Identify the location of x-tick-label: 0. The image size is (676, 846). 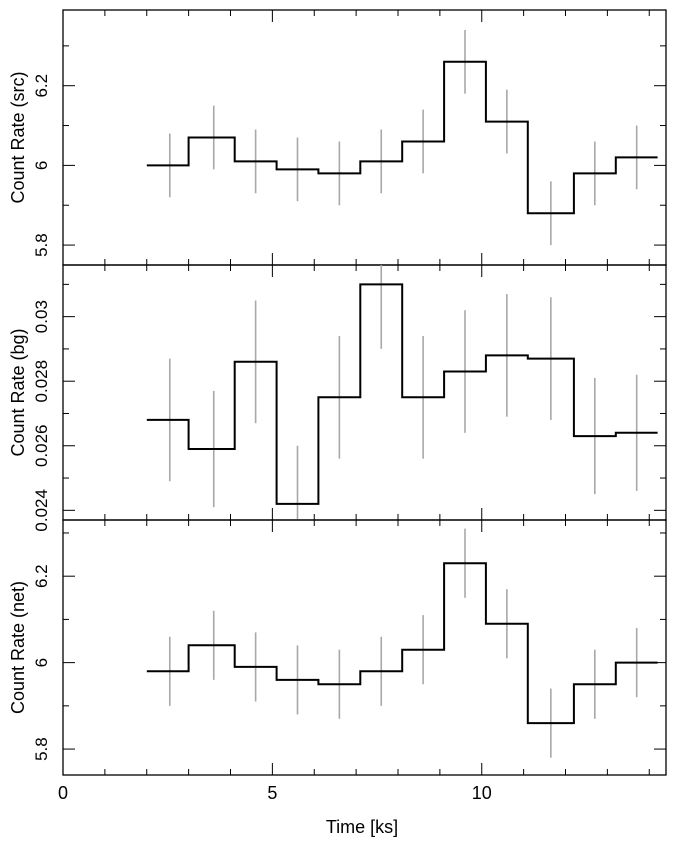
(63, 793).